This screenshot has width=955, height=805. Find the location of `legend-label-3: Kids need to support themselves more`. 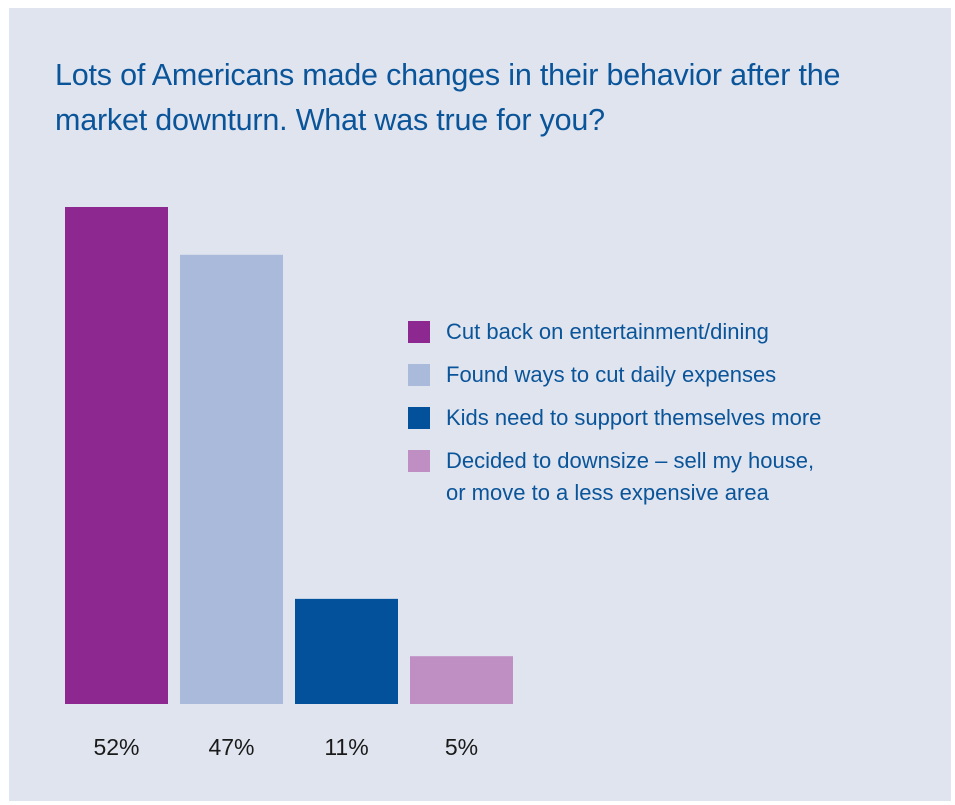

legend-label-3: Kids need to support themselves more is located at coordinates (634, 417).